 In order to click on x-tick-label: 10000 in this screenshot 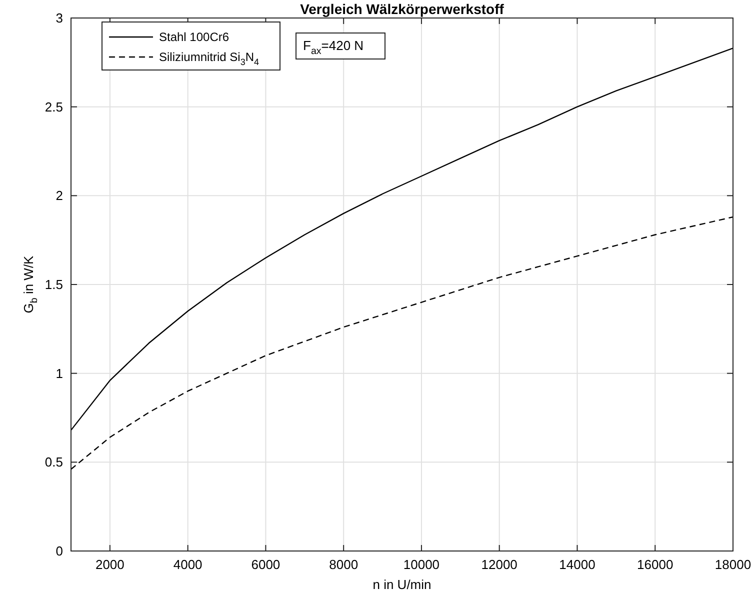, I will do `click(421, 564)`.